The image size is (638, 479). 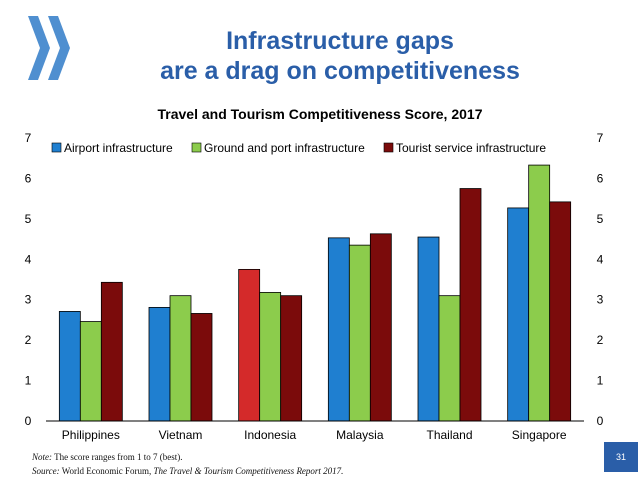 I want to click on y-tick-label-left: 4, so click(x=28, y=259).